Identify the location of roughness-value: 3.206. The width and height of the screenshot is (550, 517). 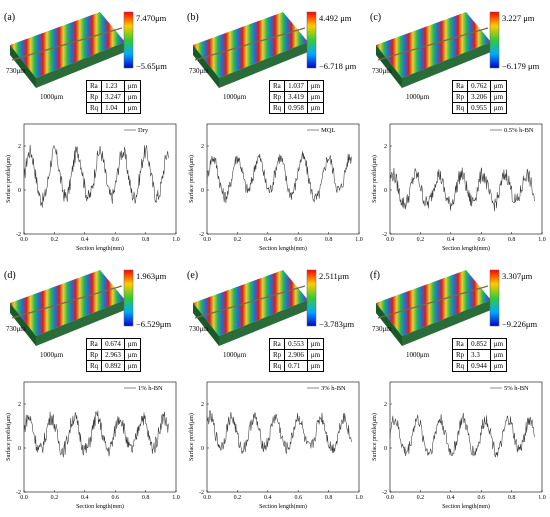
(479, 97).